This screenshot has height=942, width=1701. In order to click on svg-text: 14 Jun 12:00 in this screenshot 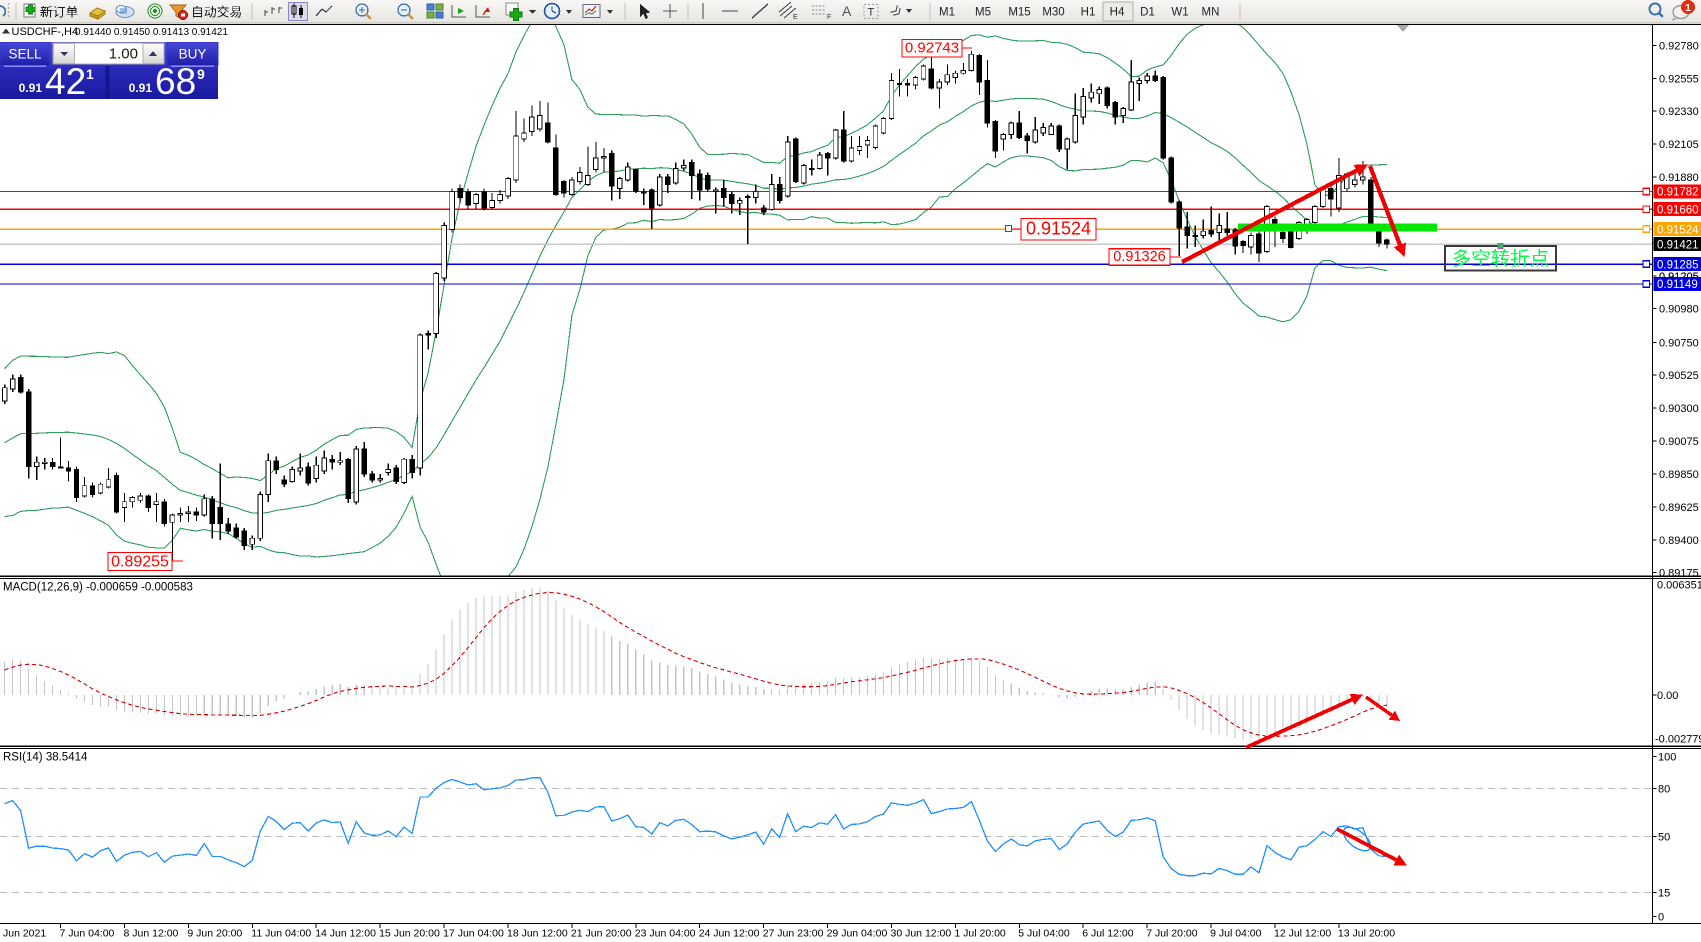, I will do `click(345, 934)`.